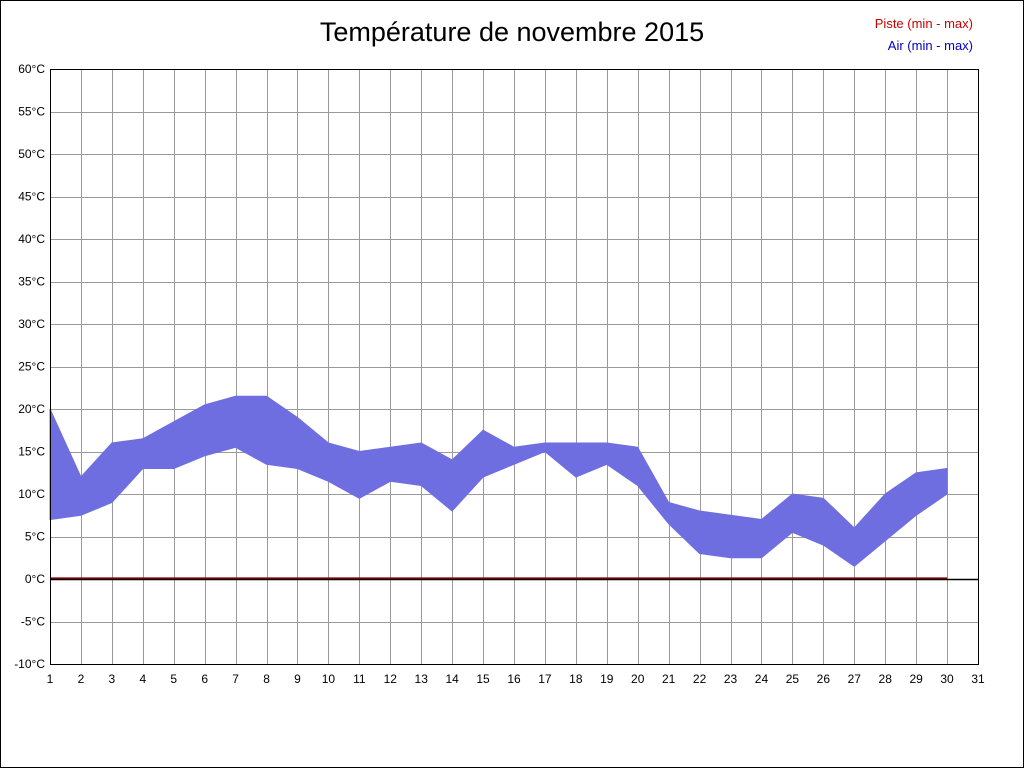 The image size is (1024, 768). What do you see at coordinates (31, 409) in the screenshot?
I see `y-tick-label: 20°C` at bounding box center [31, 409].